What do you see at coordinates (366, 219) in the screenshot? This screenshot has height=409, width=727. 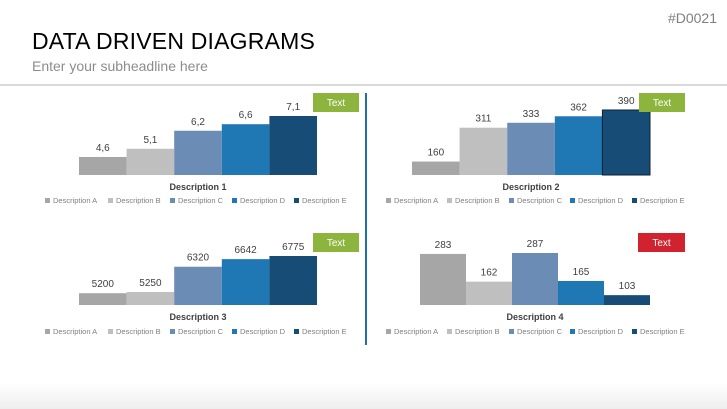 I see `vertical-divider` at bounding box center [366, 219].